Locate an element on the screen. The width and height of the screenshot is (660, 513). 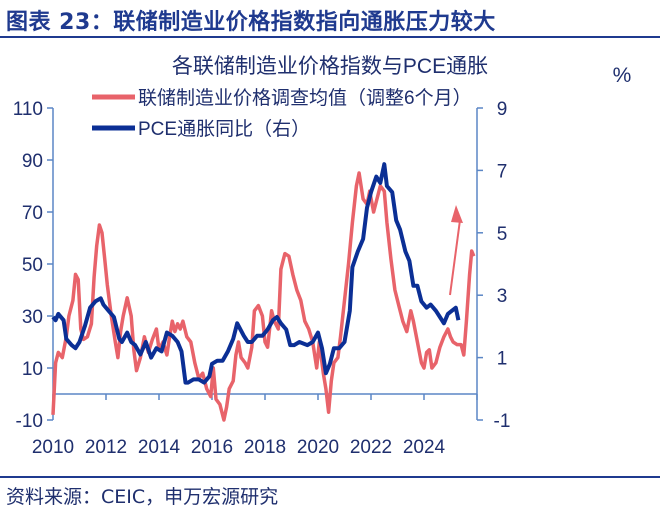
legend: 联储制造业价格调查均值（调整6个月） PCE通胀同比（右） is located at coordinates (282, 113).